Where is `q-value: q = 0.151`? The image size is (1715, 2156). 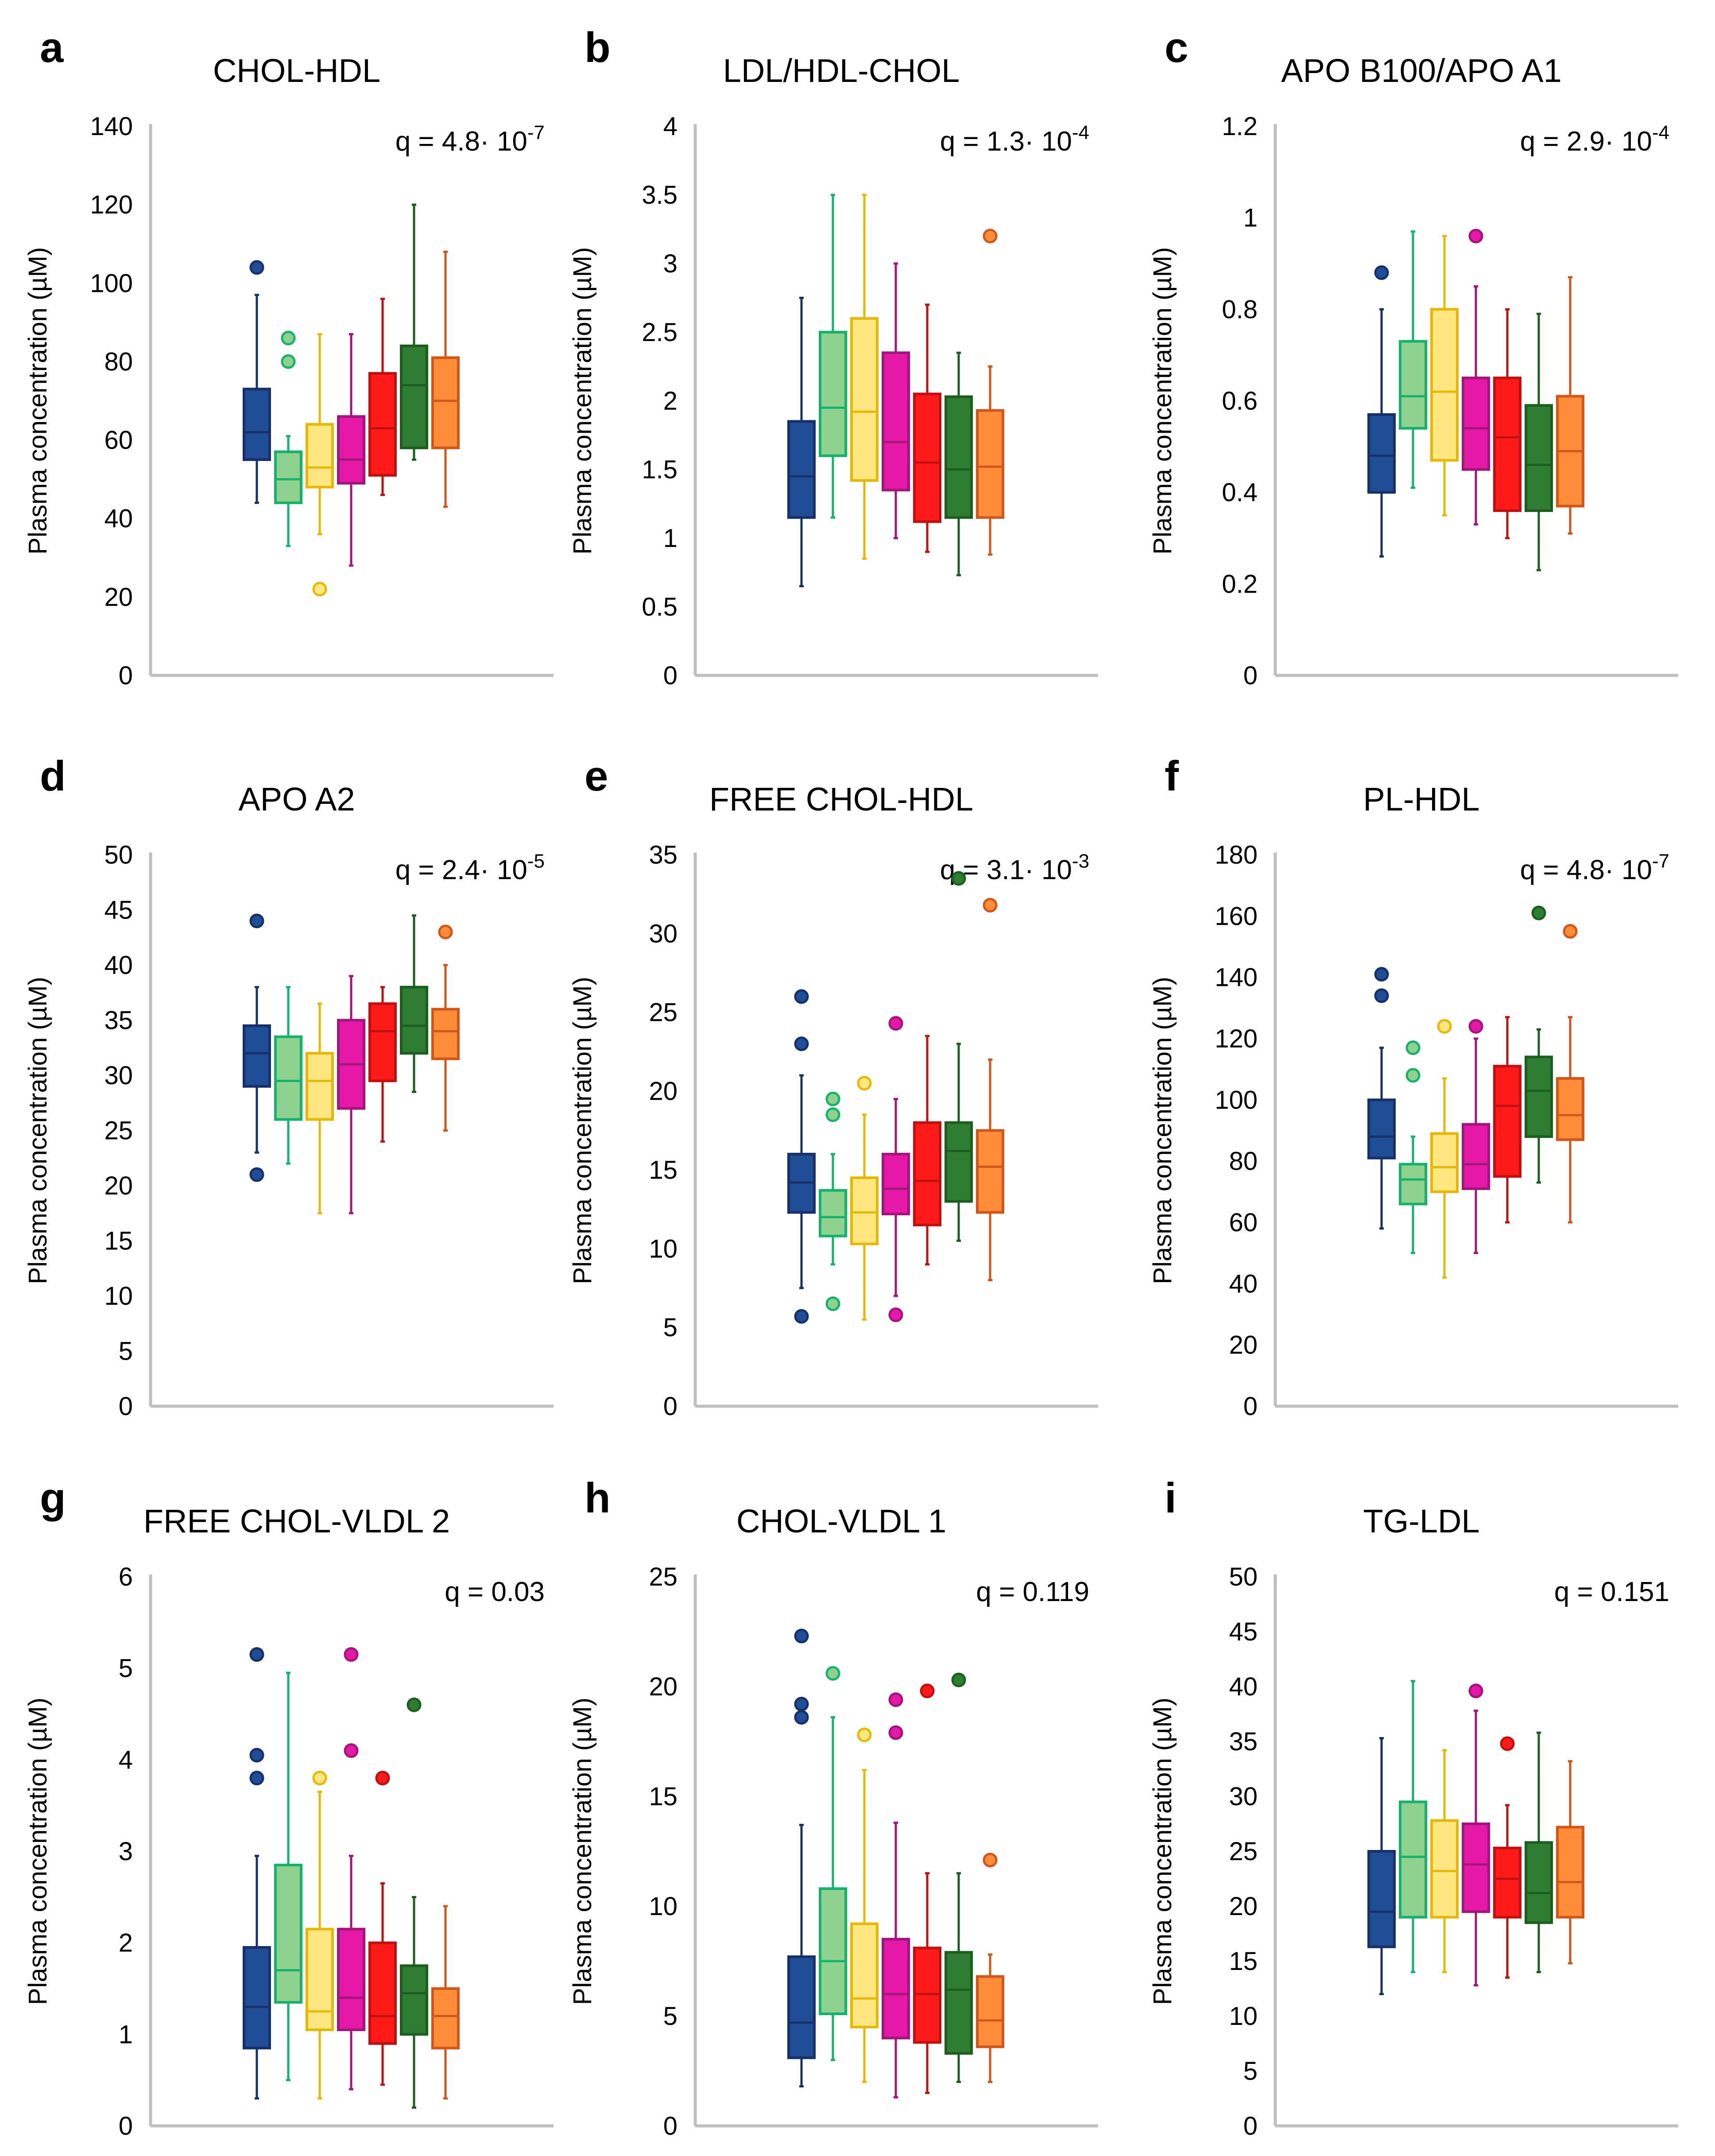 q-value: q = 0.151 is located at coordinates (1611, 1592).